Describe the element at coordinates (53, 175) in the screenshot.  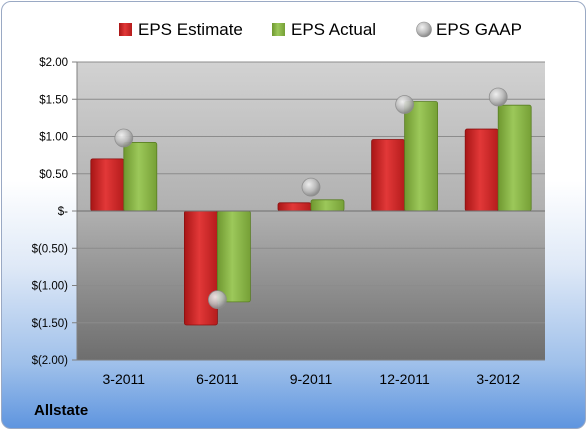
I see `y-tick-label: $0.50` at that location.